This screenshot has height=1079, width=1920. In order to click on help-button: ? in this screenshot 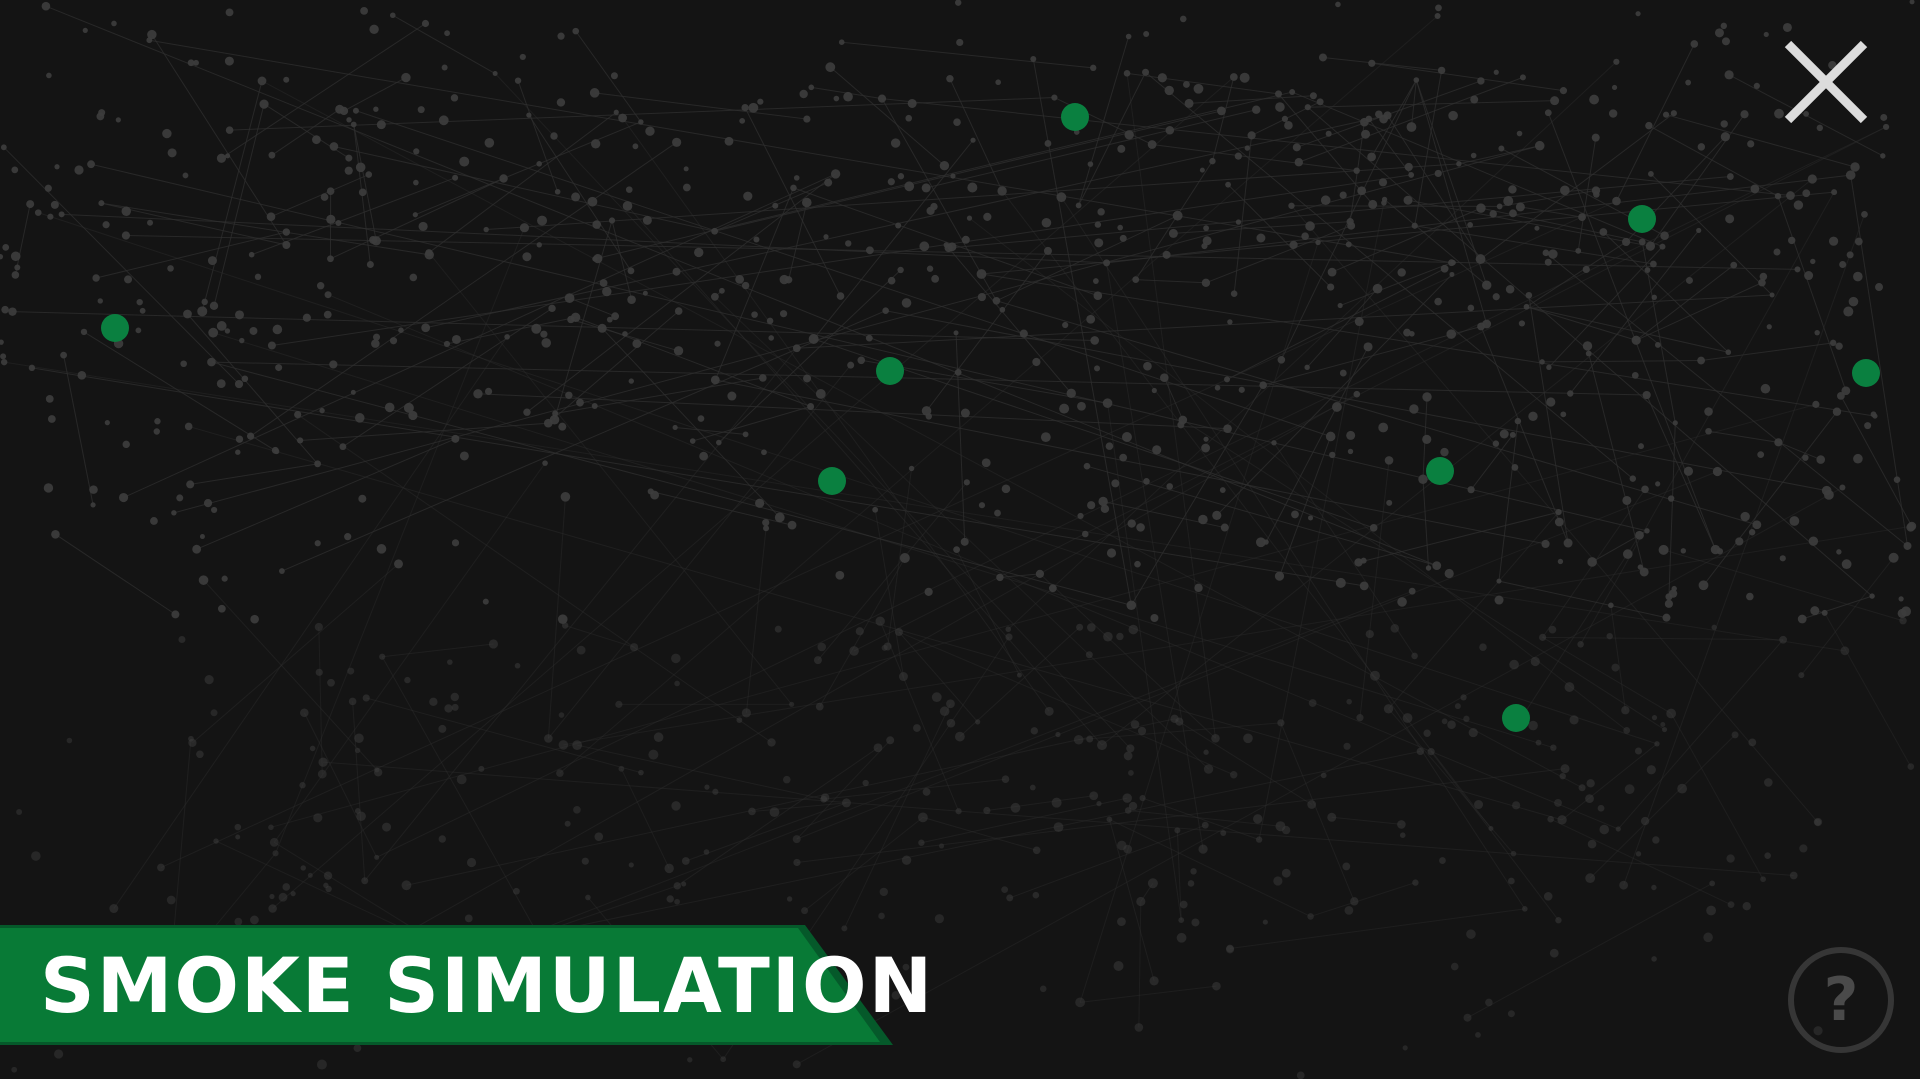, I will do `click(1841, 1000)`.